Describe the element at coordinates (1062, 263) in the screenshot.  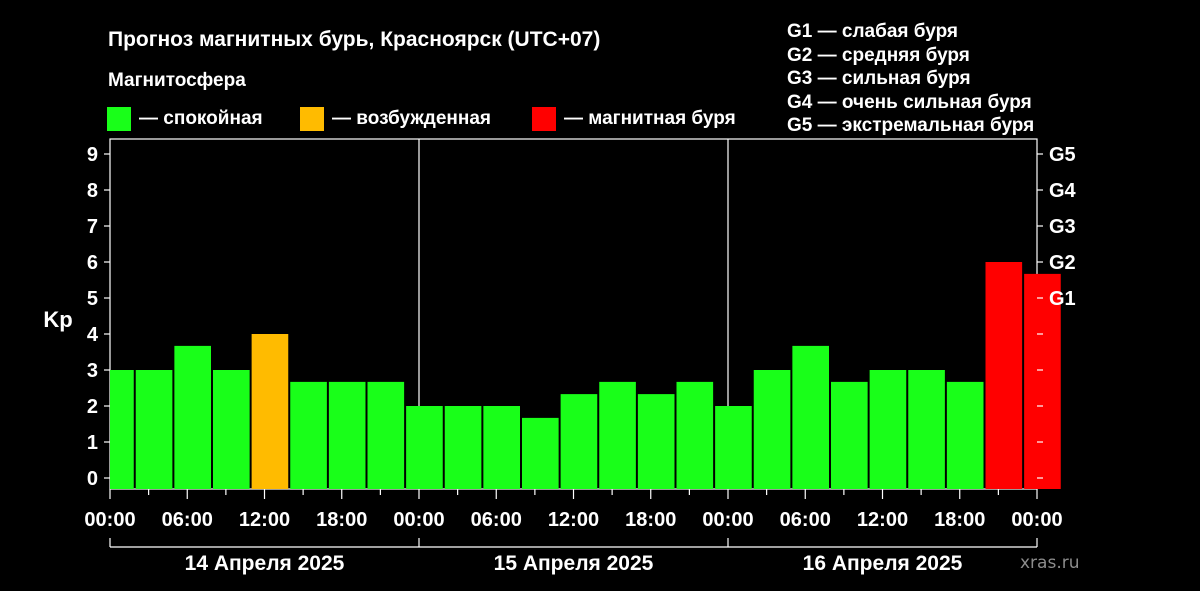
I see `g-level-label: G2` at that location.